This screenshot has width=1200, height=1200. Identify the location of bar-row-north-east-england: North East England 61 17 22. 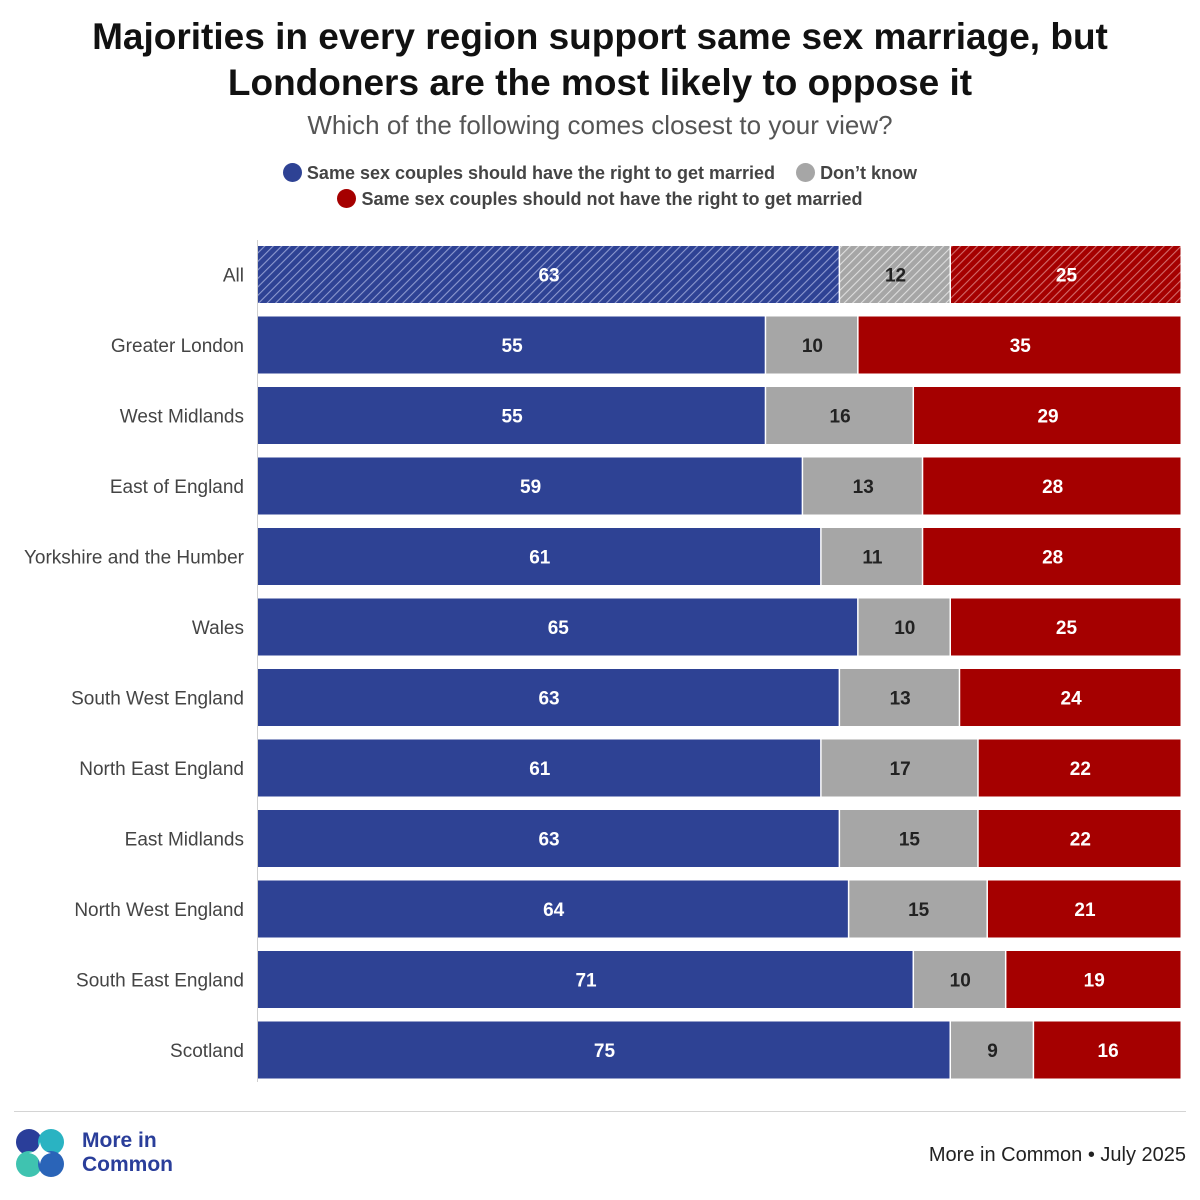
(630, 768).